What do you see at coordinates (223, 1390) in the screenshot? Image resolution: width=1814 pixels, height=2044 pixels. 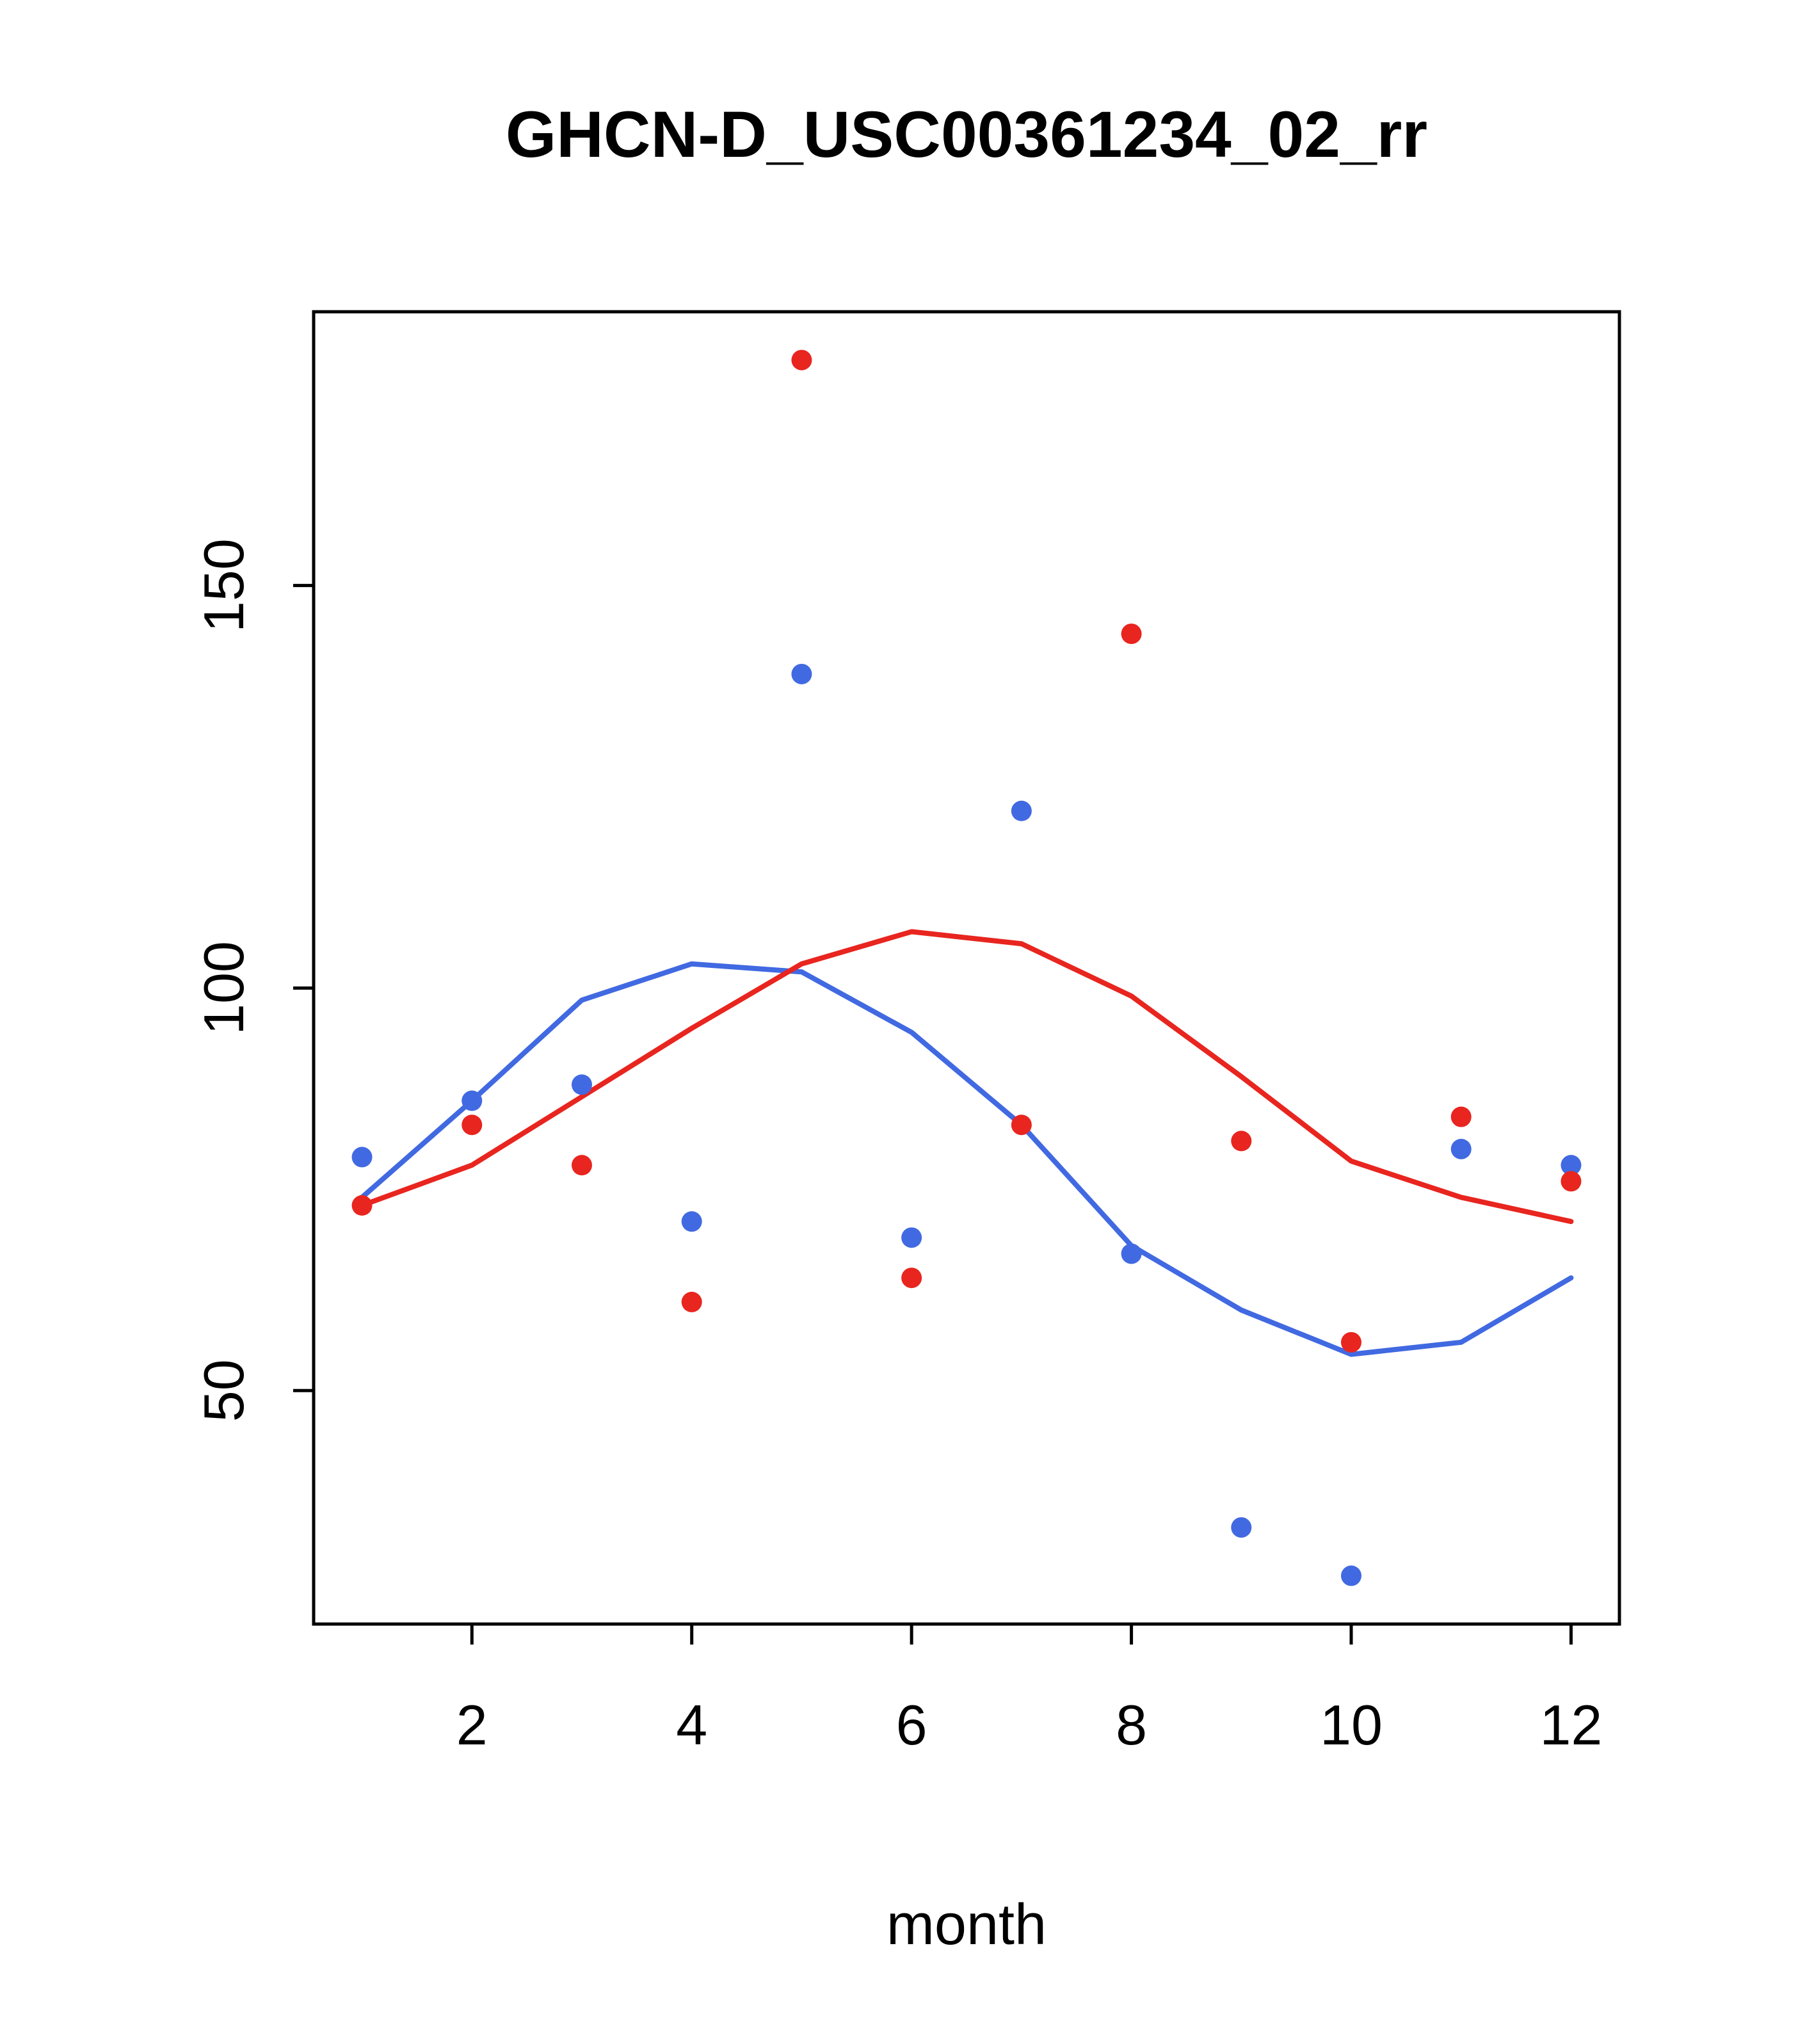 I see `y-tick-label: 50` at bounding box center [223, 1390].